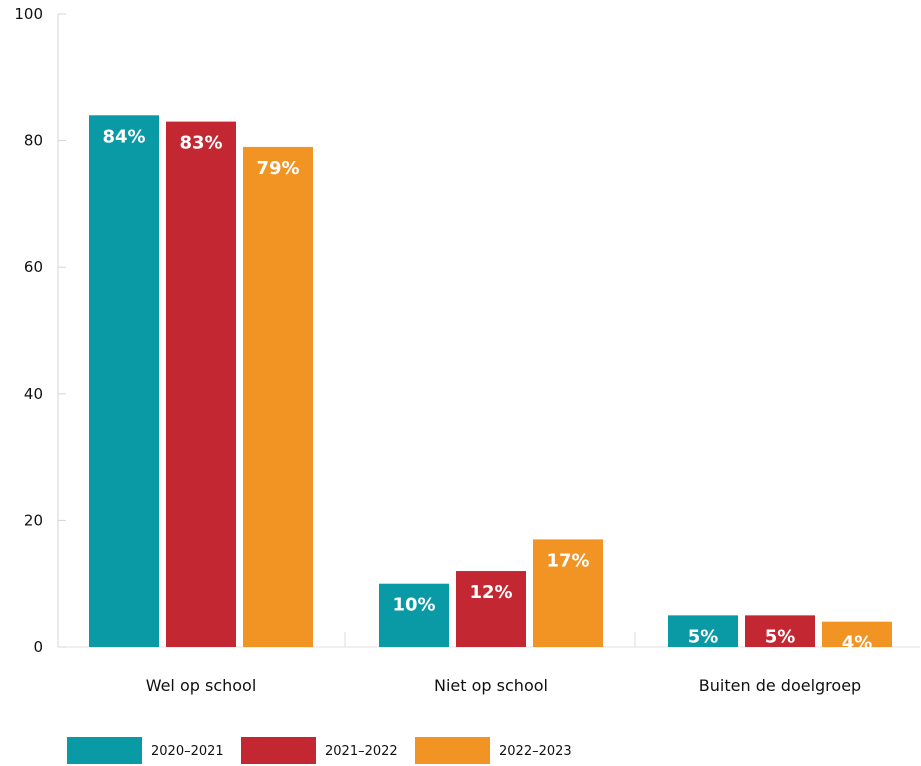 This screenshot has height=766, width=921. Describe the element at coordinates (490, 592) in the screenshot. I see `data-label: 12%` at that location.